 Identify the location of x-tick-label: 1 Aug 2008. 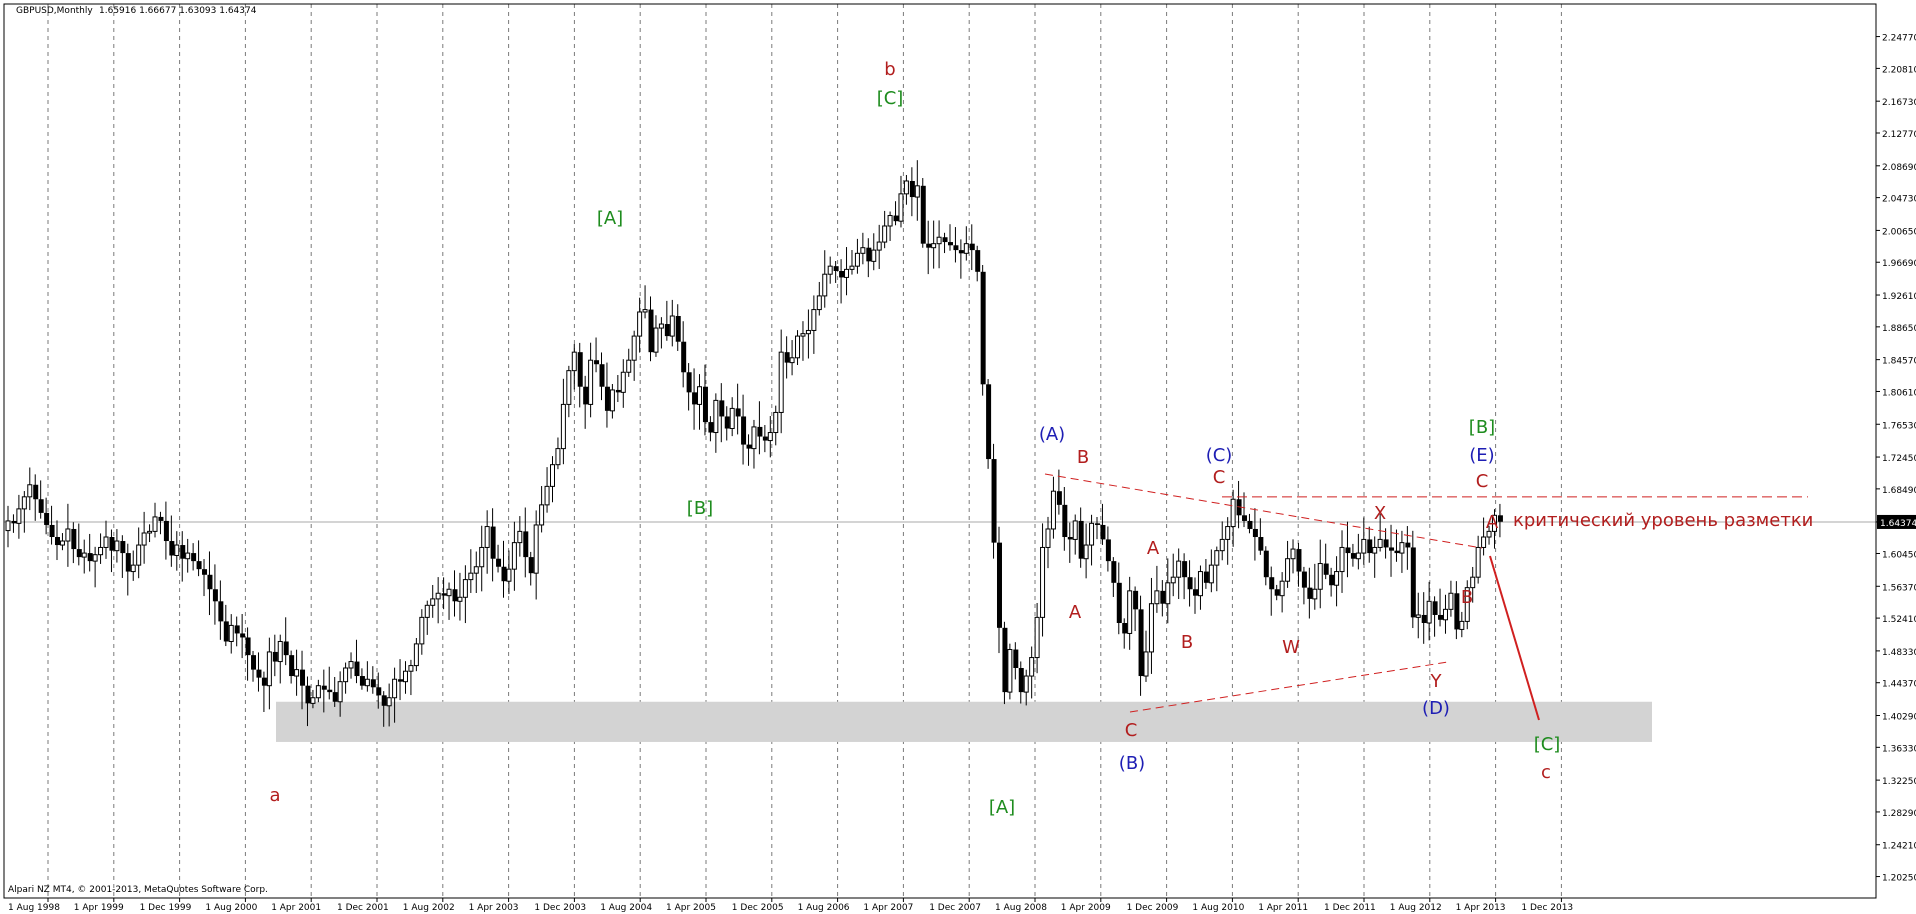
(1021, 908).